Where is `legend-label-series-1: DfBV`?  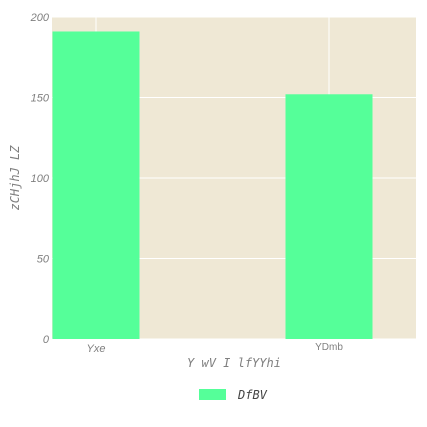
legend-label-series-1: DfBV is located at coordinates (252, 395).